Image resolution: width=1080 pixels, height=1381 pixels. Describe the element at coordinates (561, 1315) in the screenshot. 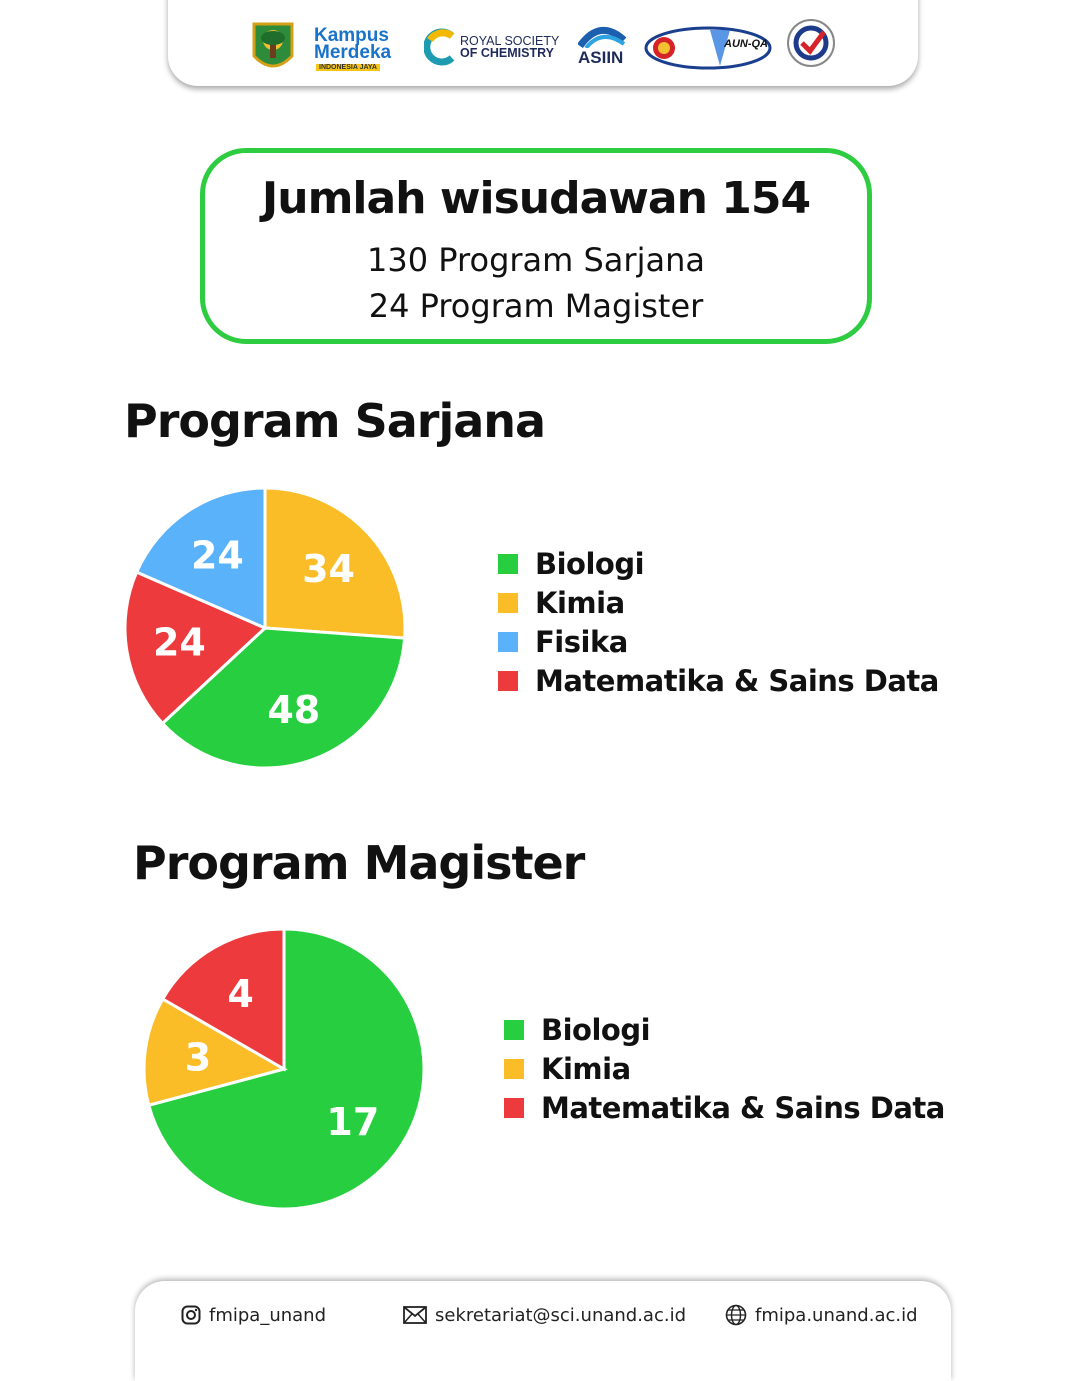

I see `email-address: sekretariat@sci.unand.ac.id` at that location.